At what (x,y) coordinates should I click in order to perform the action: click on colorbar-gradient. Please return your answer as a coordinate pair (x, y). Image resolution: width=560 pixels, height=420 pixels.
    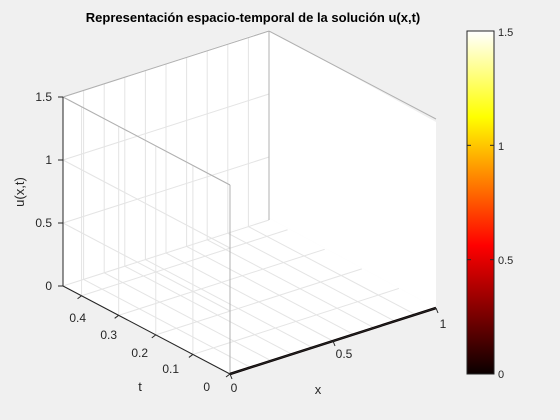
    Looking at the image, I should click on (480, 202).